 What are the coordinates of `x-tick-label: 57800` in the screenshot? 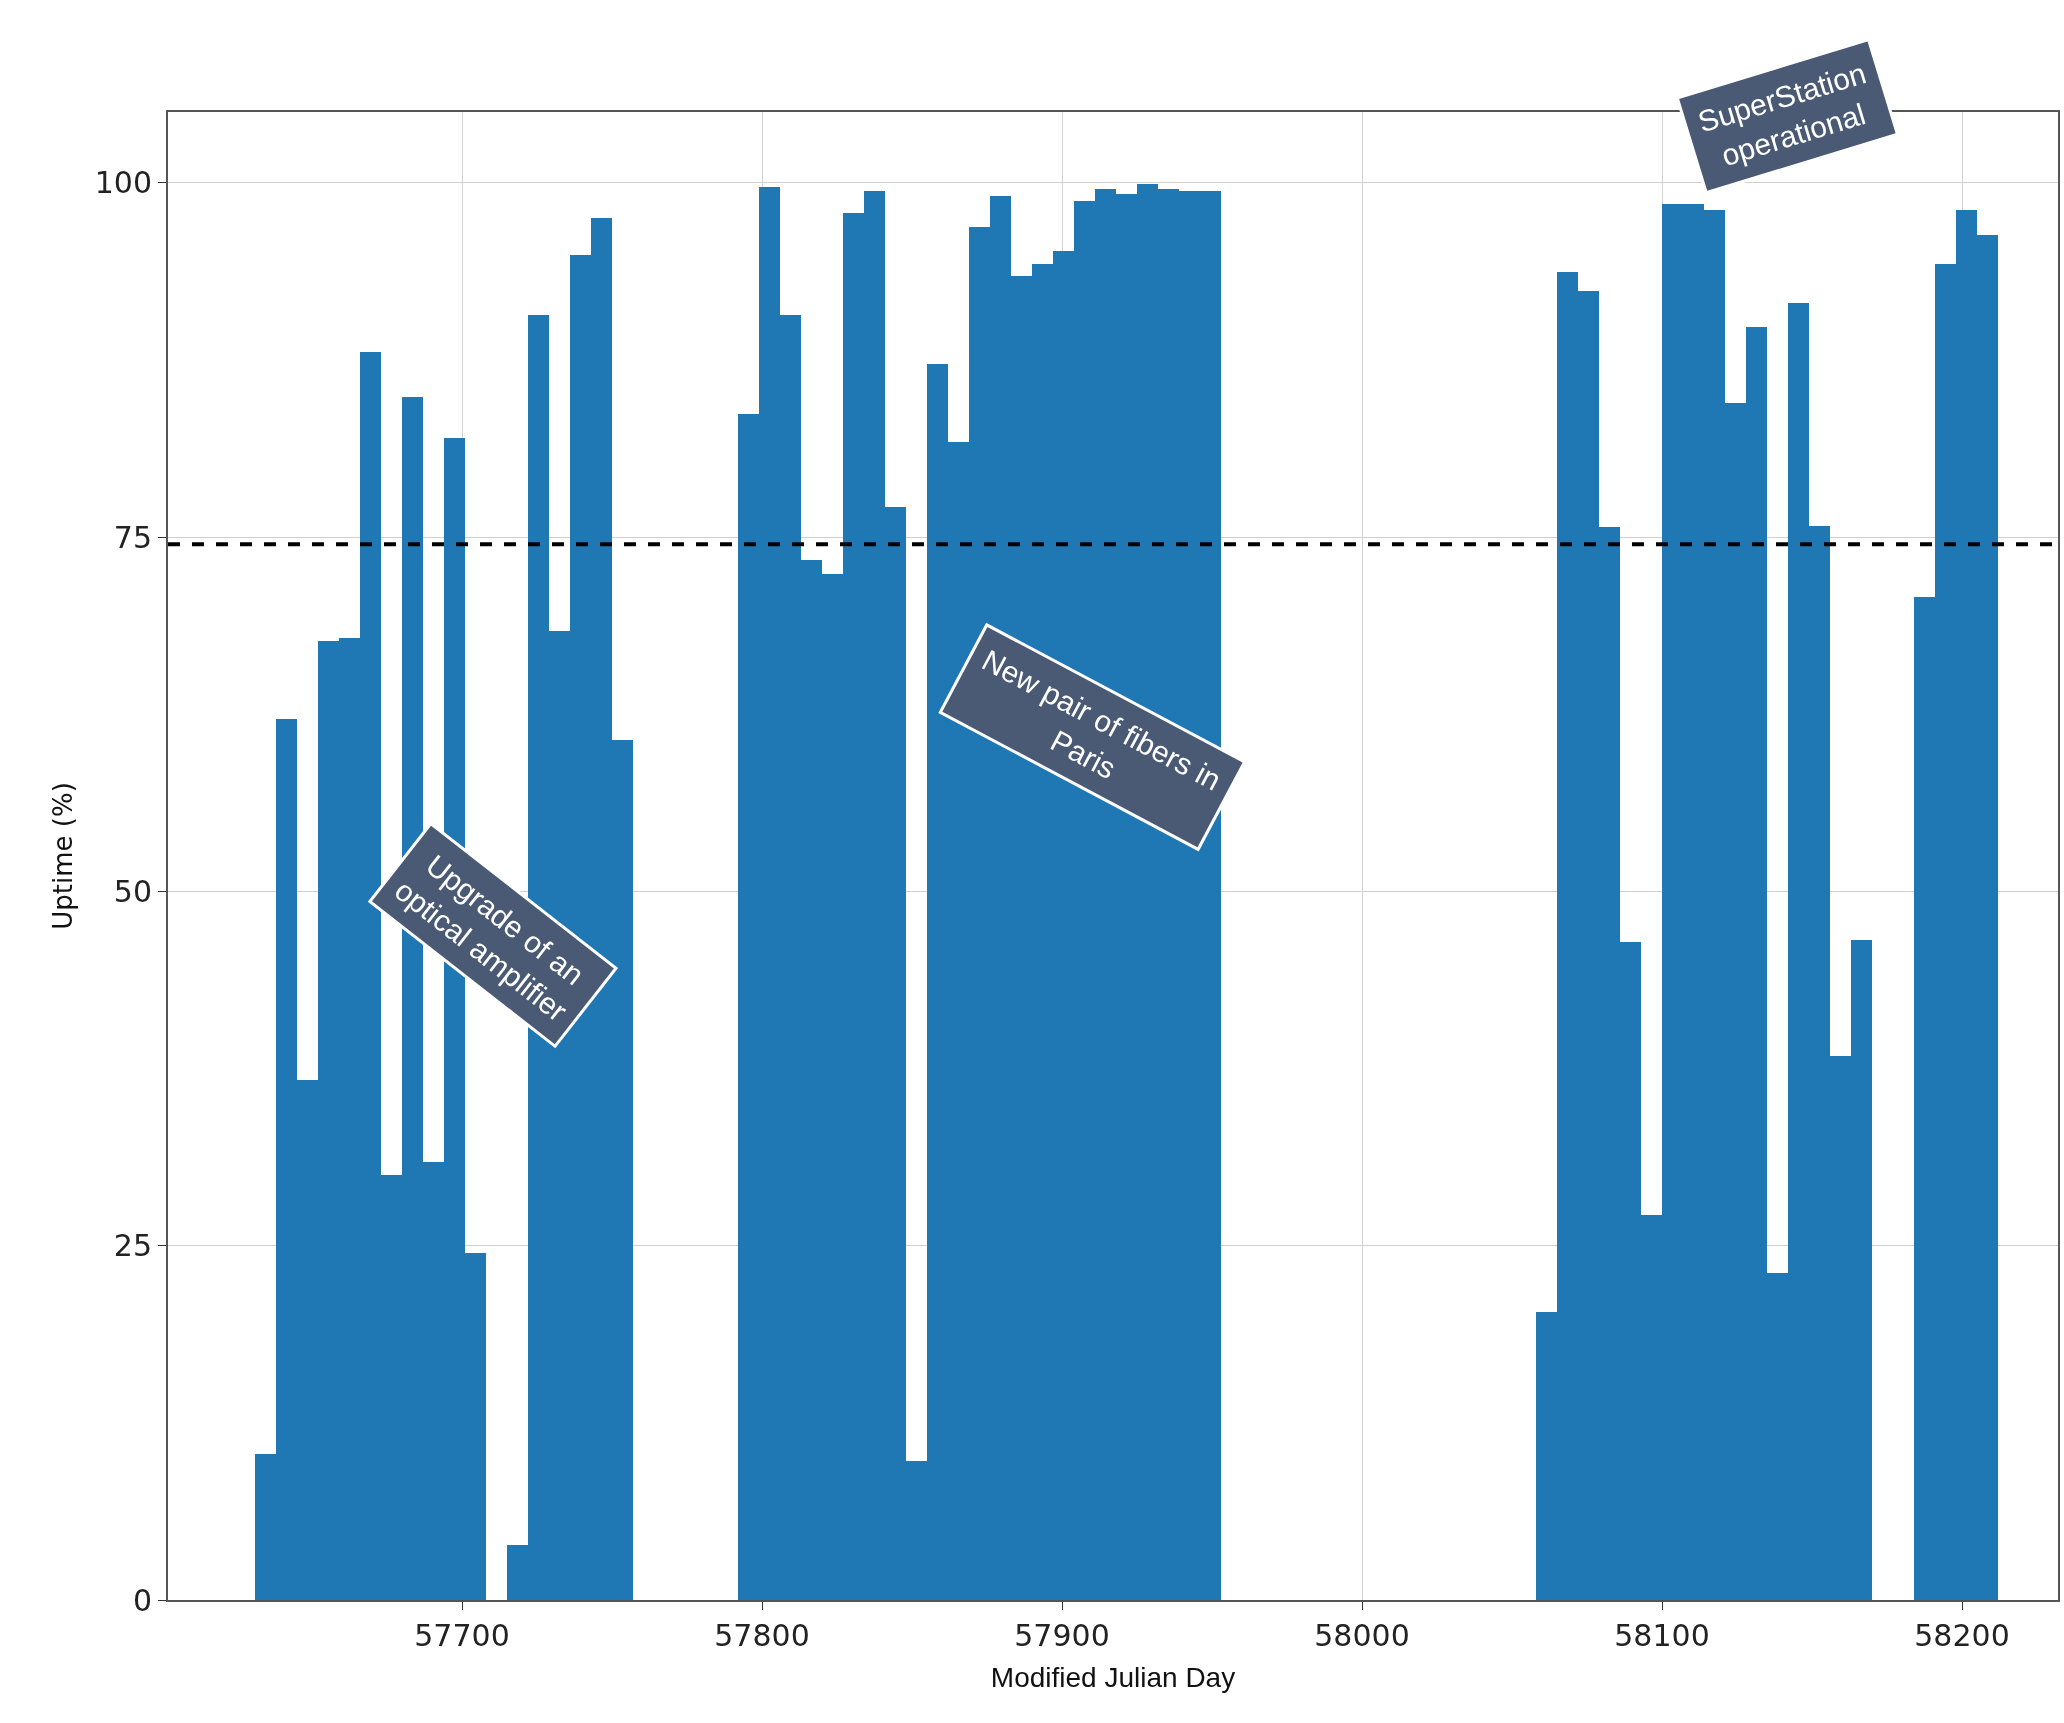 It's located at (762, 1635).